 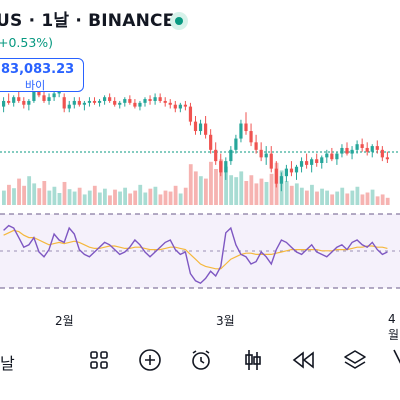 I want to click on symbol-title: US · 1날 · BINANCE, so click(x=87, y=21).